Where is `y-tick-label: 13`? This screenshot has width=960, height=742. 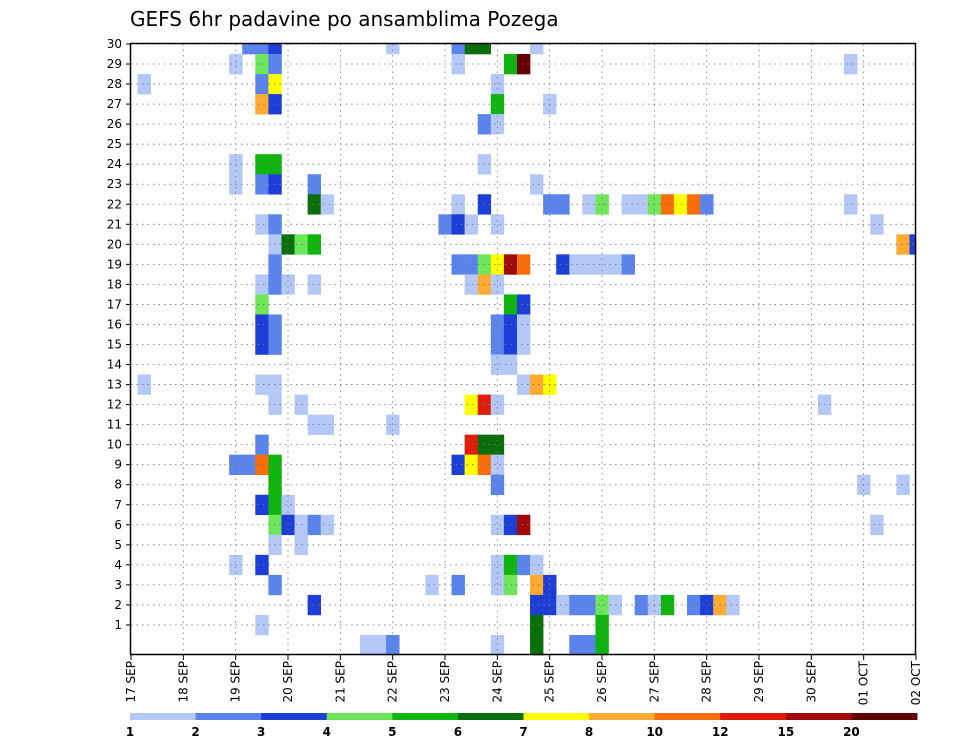
y-tick-label: 13 is located at coordinates (114, 385).